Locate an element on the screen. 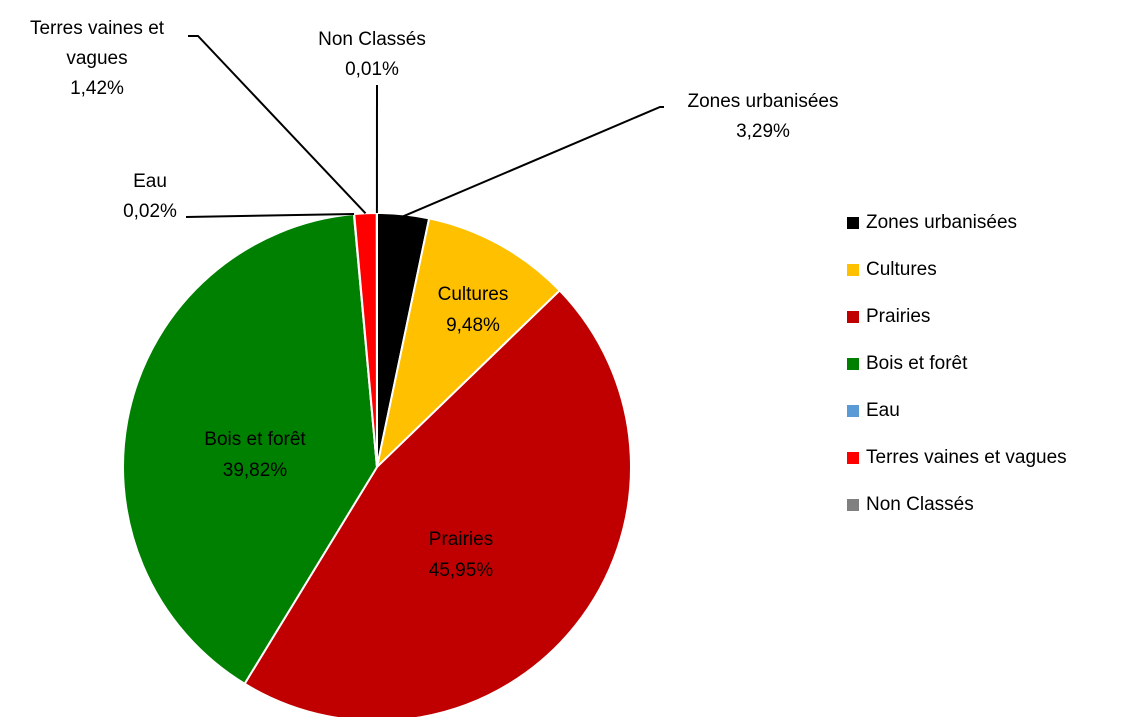 The height and width of the screenshot is (717, 1122). legend-item-prairies: Prairies is located at coordinates (982, 316).